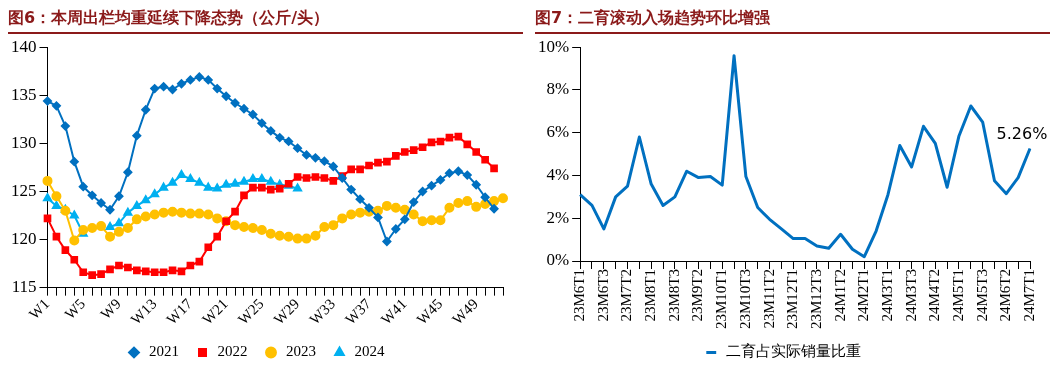 The width and height of the screenshot is (1057, 392). I want to click on x-tick-label: 23M8T1, so click(650, 295).